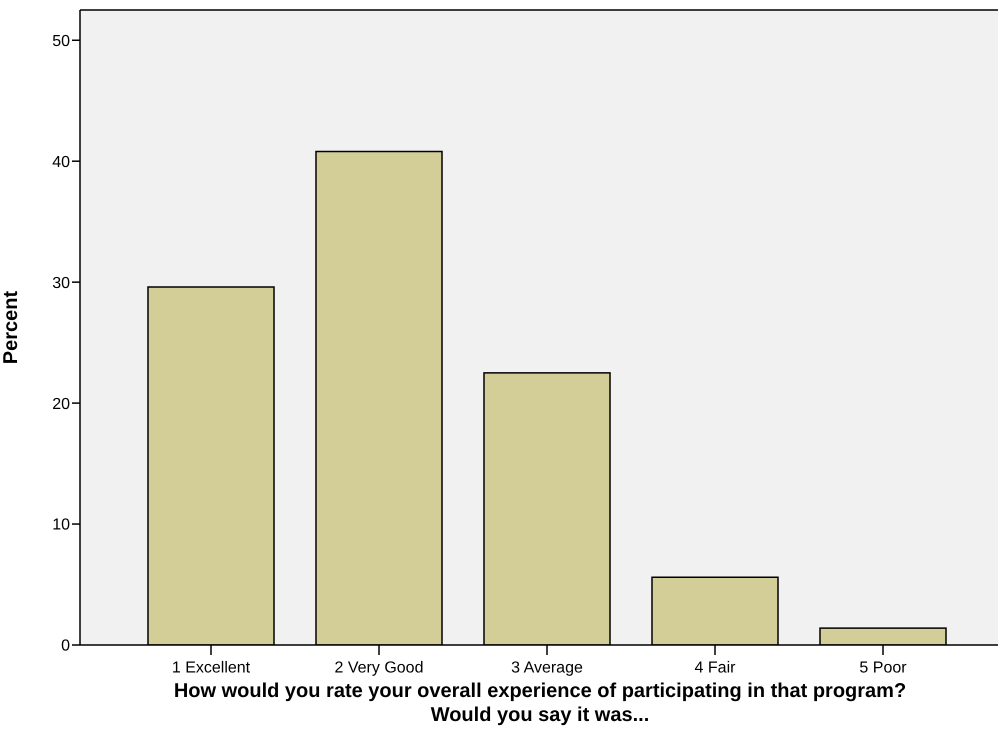 Image resolution: width=998 pixels, height=733 pixels. Describe the element at coordinates (547, 667) in the screenshot. I see `x-tick-label: 3 Average` at that location.